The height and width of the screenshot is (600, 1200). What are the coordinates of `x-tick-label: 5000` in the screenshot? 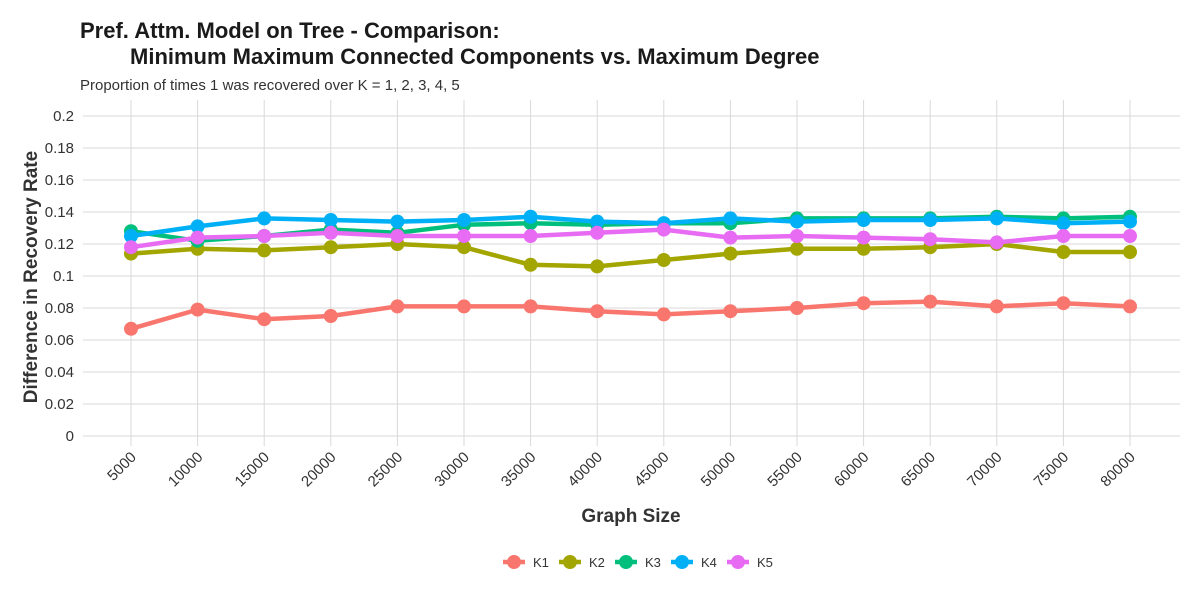 It's located at (122, 467).